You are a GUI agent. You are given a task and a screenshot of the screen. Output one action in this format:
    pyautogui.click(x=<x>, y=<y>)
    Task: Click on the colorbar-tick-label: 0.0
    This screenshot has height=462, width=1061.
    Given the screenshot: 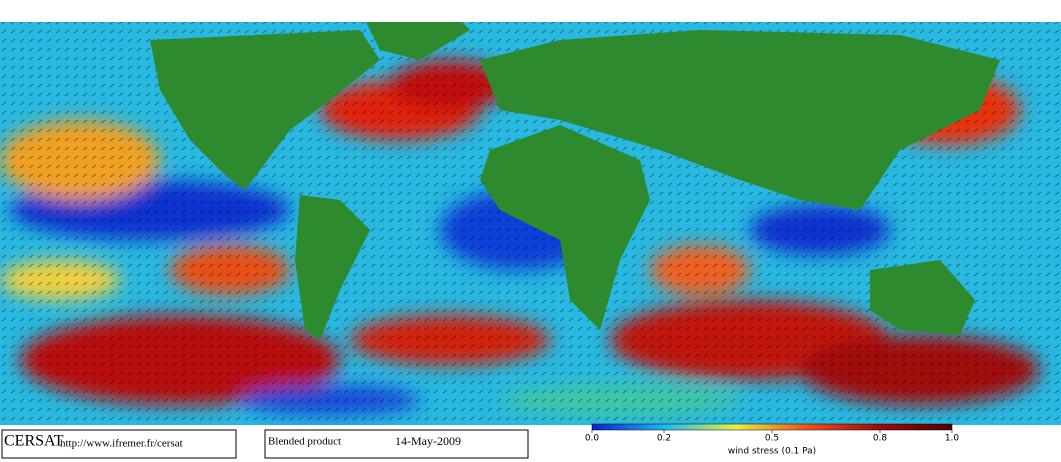 What is the action you would take?
    pyautogui.click(x=592, y=439)
    